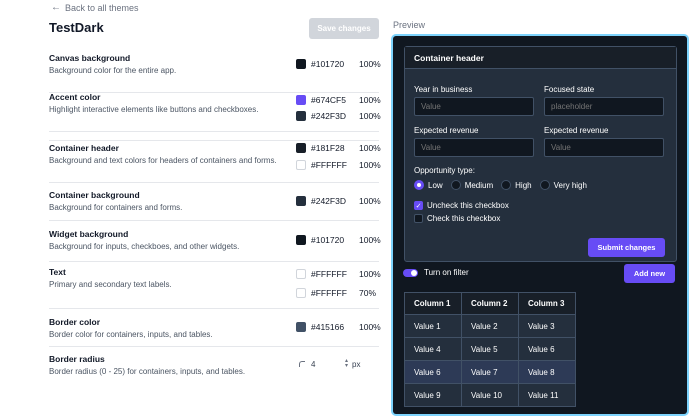 The height and width of the screenshot is (420, 690). Describe the element at coordinates (523, 185) in the screenshot. I see `radio-label: High` at that location.